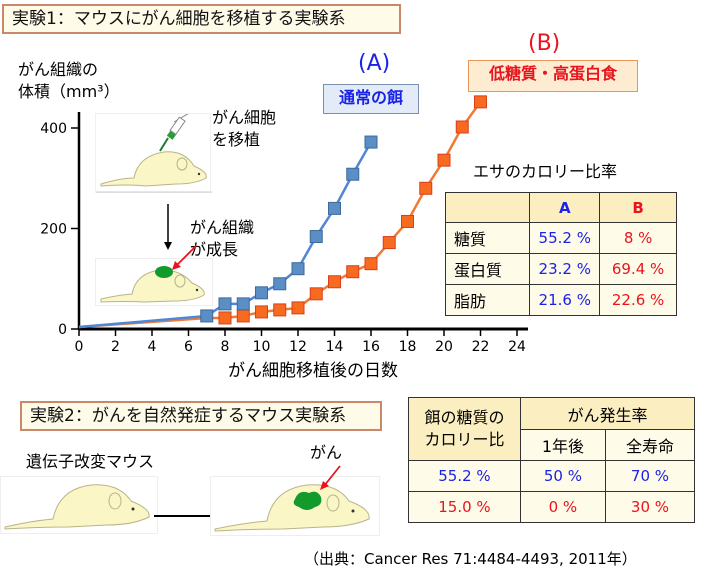  What do you see at coordinates (298, 347) in the screenshot?
I see `x-tick-label: 12` at bounding box center [298, 347].